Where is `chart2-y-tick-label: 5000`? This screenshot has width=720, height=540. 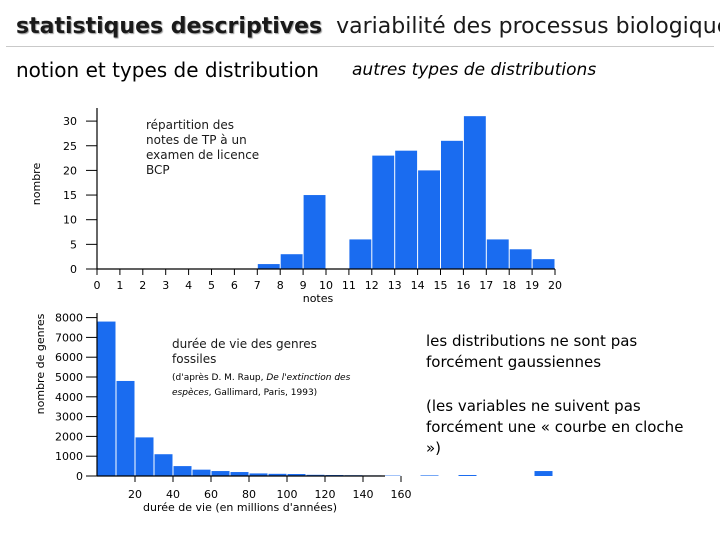 chart2-y-tick-label: 5000 is located at coordinates (69, 377).